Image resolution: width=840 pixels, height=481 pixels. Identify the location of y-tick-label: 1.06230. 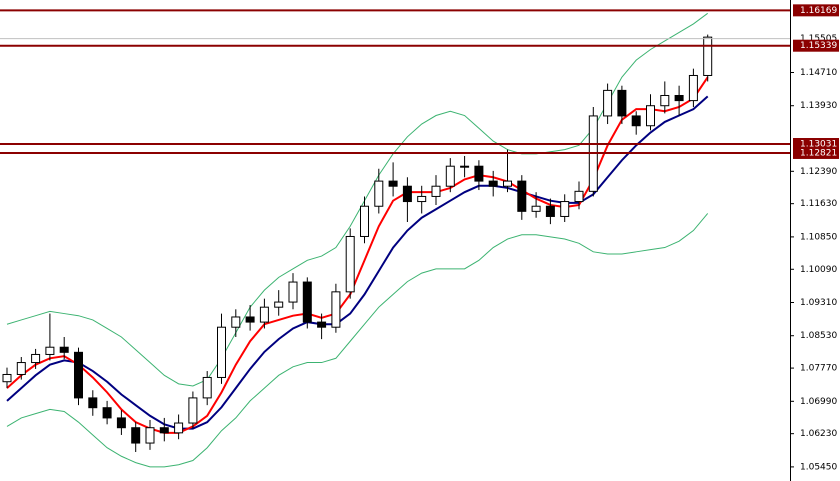
(818, 434).